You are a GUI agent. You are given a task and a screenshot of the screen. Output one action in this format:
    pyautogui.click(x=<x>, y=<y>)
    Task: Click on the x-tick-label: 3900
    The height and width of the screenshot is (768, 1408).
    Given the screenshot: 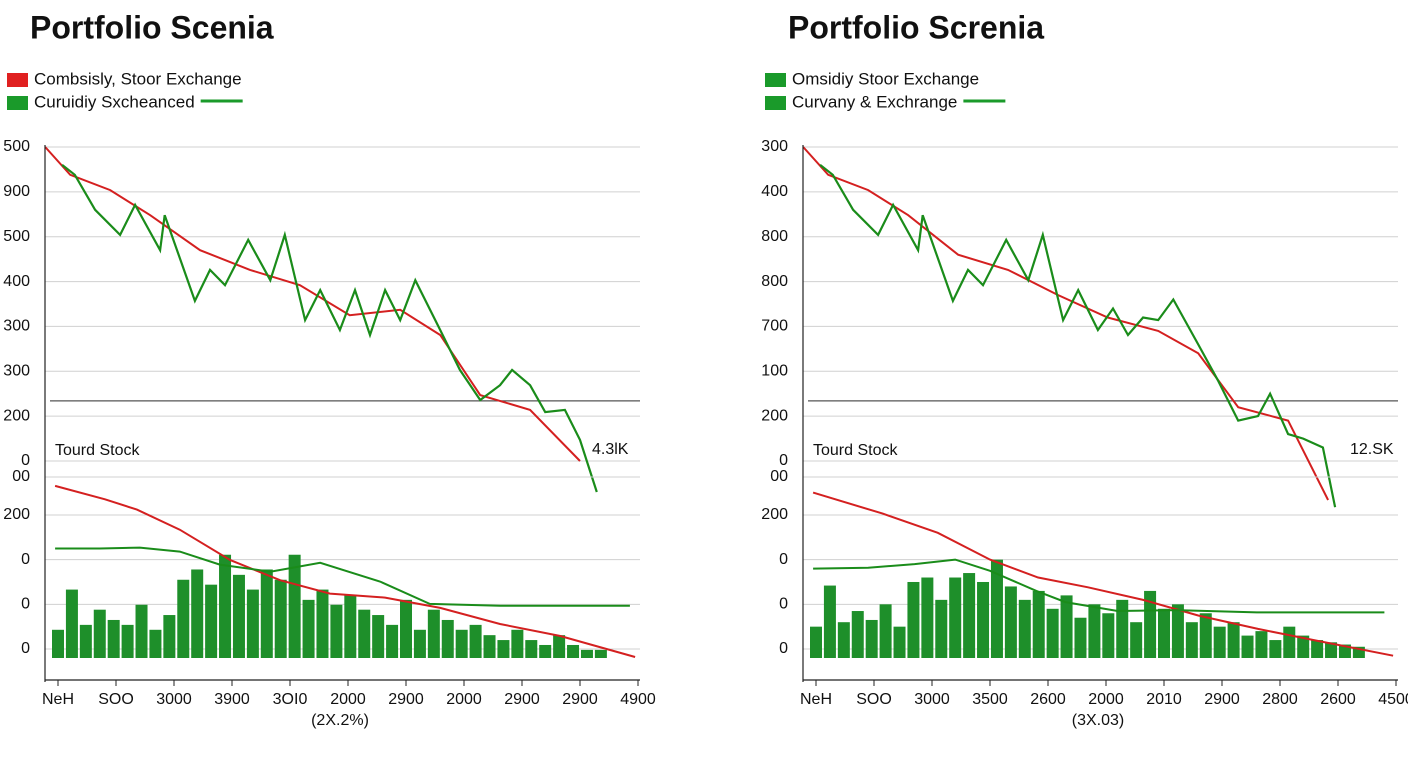 What is the action you would take?
    pyautogui.click(x=232, y=699)
    